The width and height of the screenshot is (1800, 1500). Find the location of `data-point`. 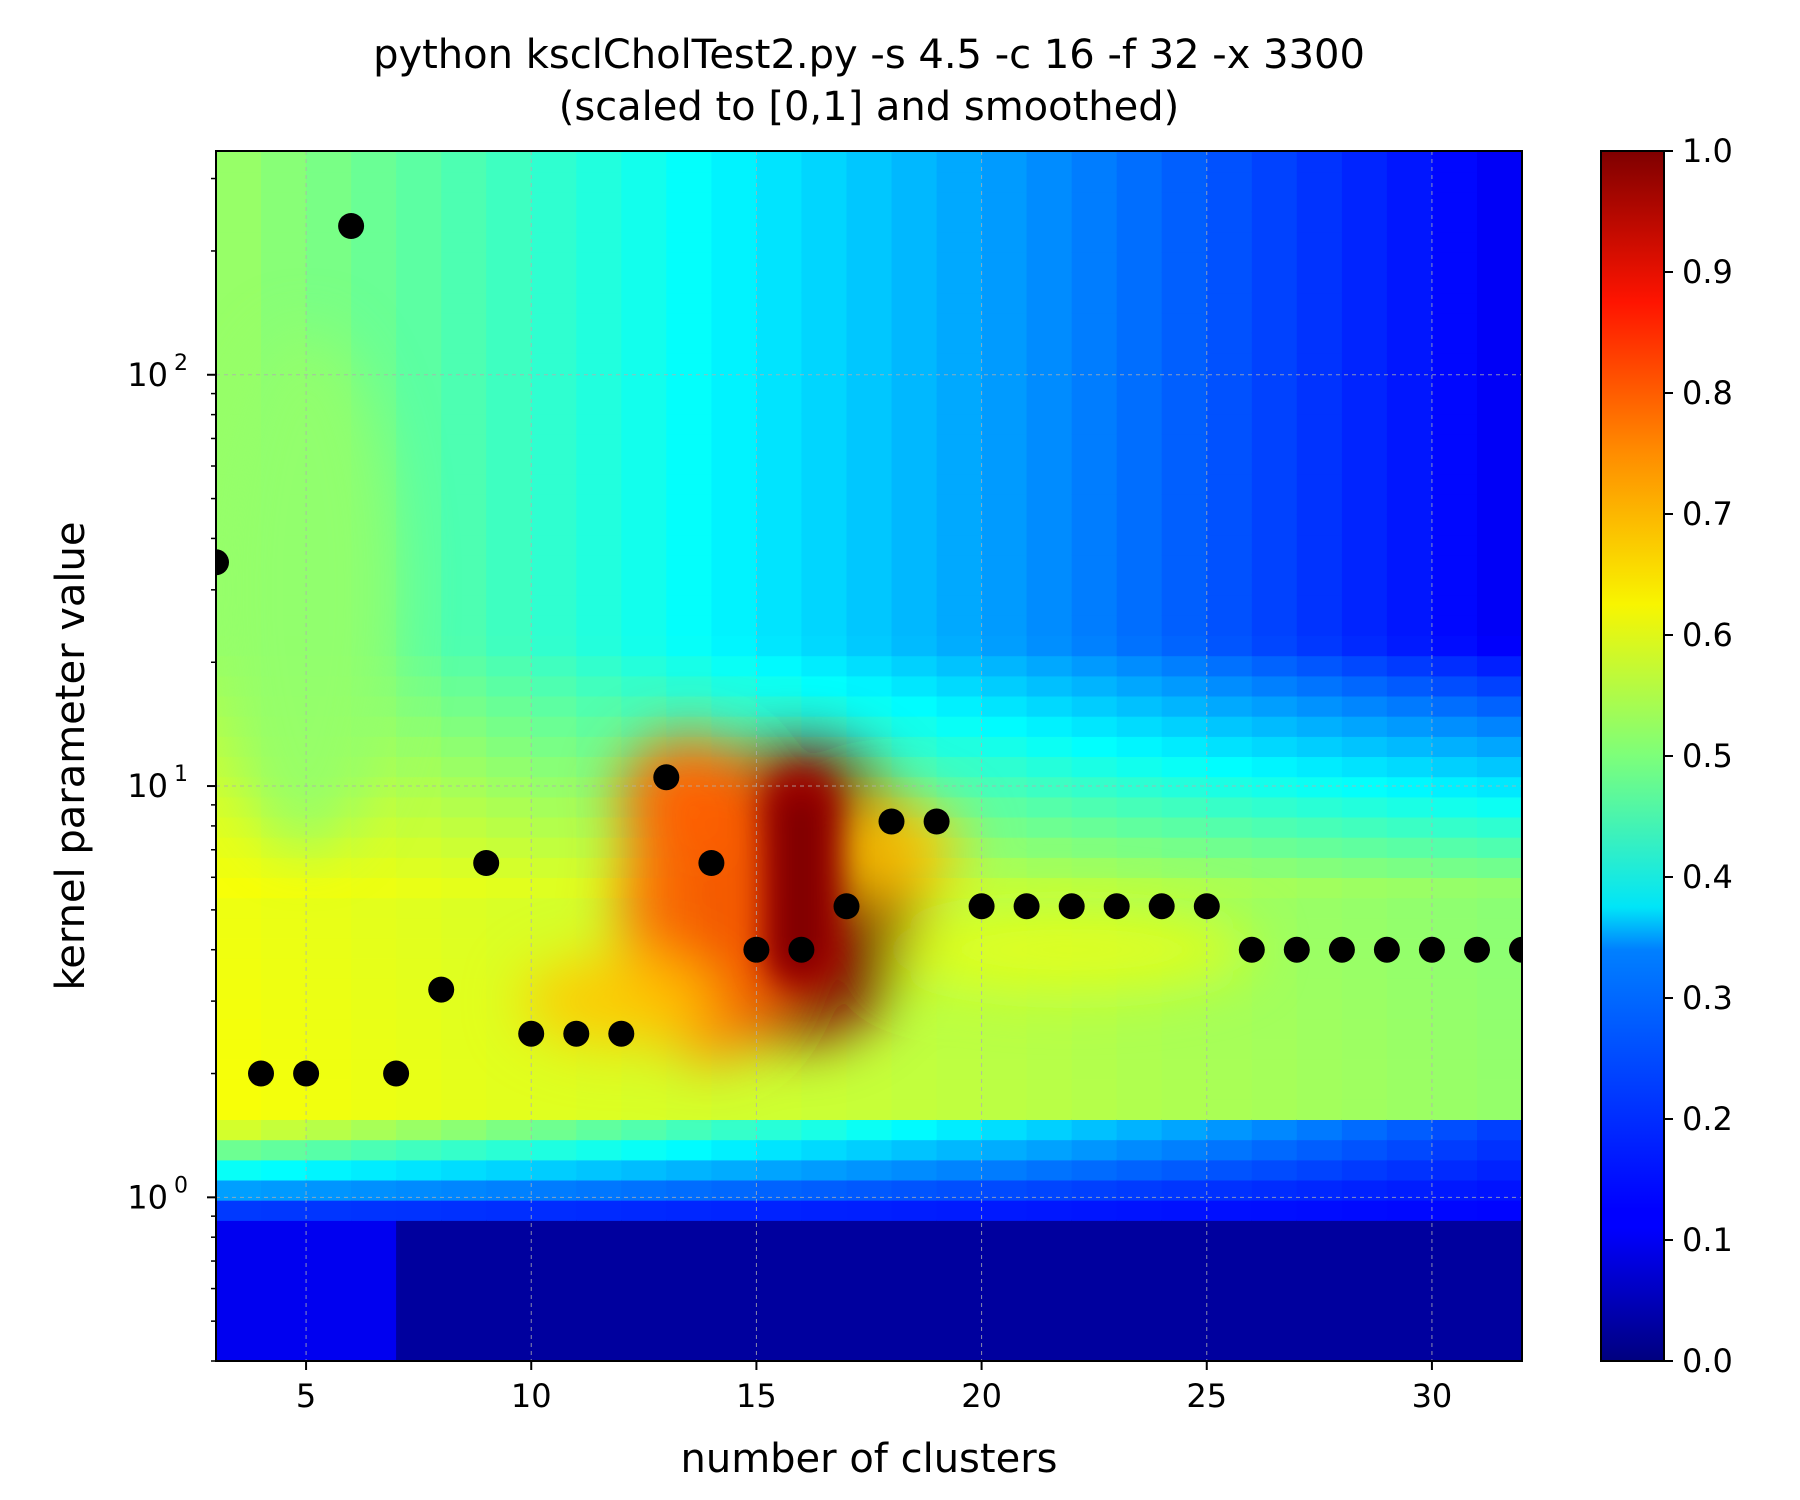

data-point is located at coordinates (396, 1073).